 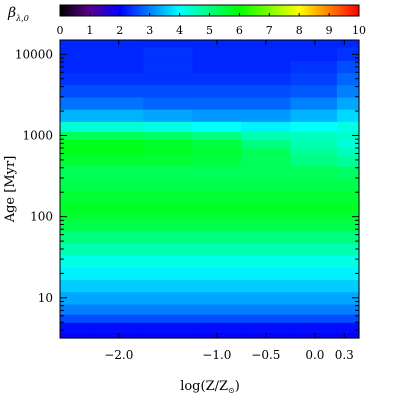 What do you see at coordinates (329, 30) in the screenshot?
I see `colorbar-tick-label: 9` at bounding box center [329, 30].